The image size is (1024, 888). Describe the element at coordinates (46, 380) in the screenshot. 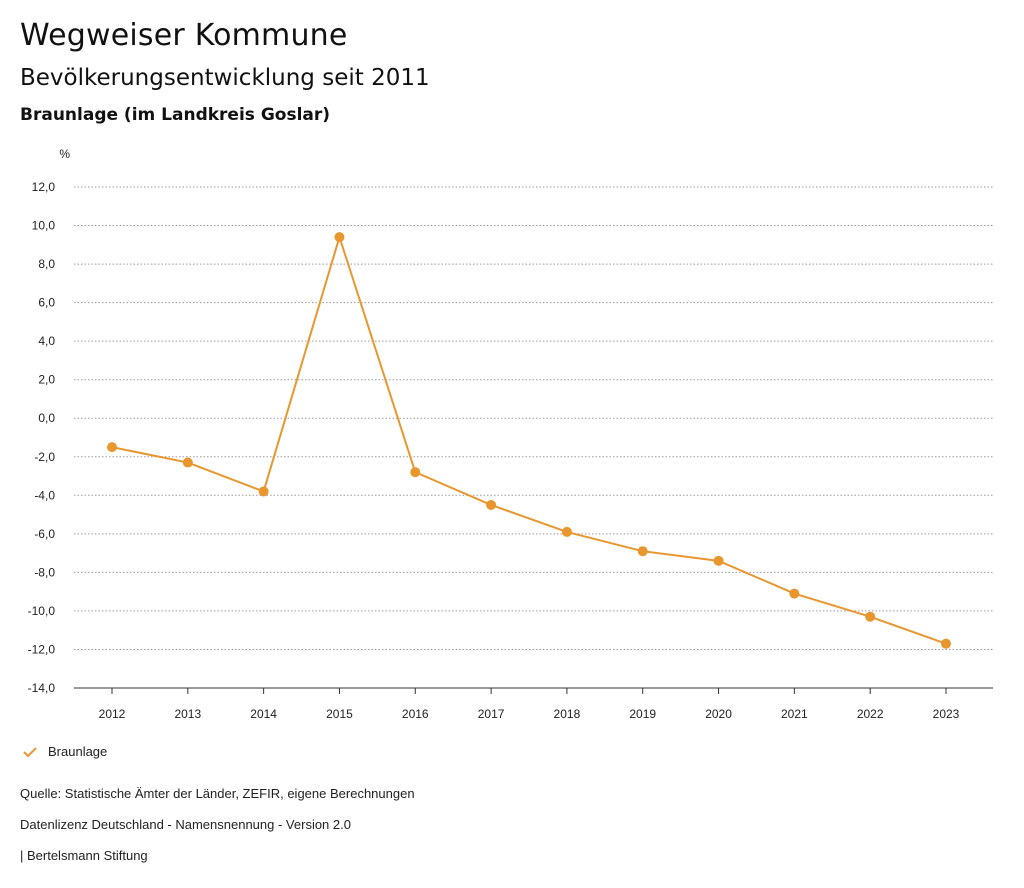

I see `y-tick-label: 2,0` at that location.